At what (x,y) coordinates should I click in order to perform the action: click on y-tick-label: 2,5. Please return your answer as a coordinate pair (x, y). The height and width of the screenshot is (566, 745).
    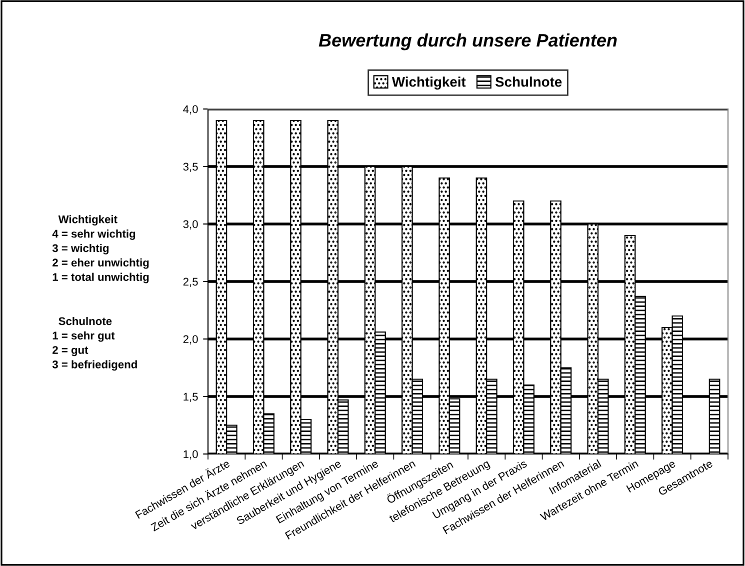
    Looking at the image, I should click on (190, 282).